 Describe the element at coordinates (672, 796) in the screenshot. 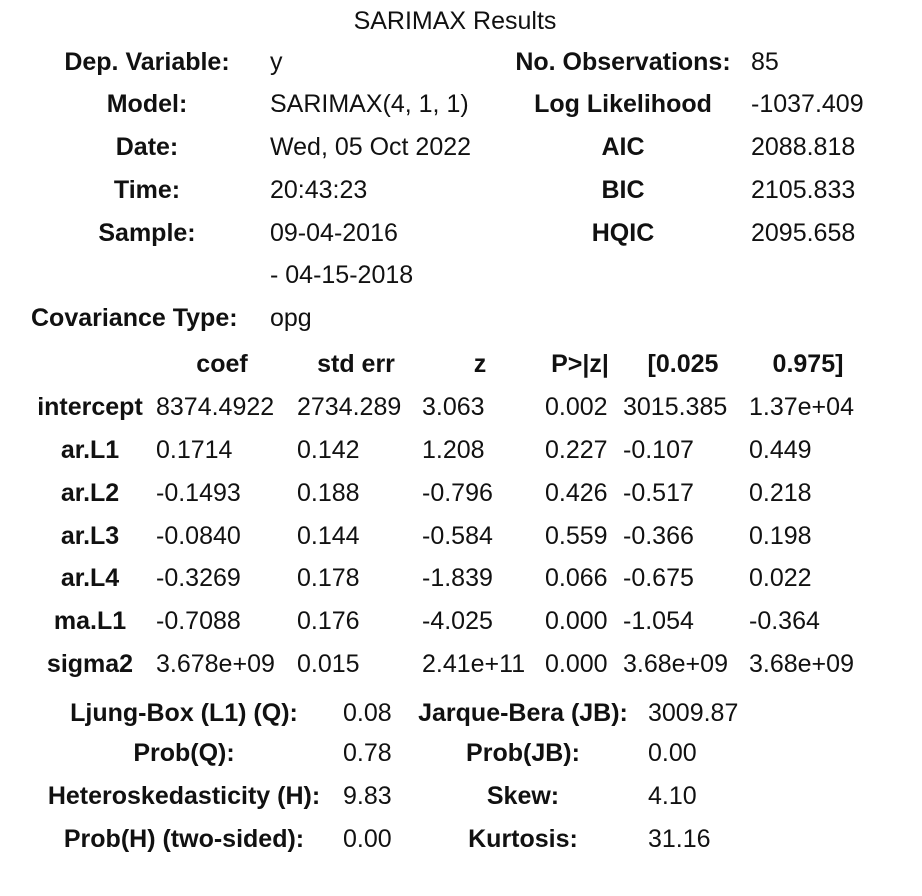

I see `skew-value: 4.10` at that location.